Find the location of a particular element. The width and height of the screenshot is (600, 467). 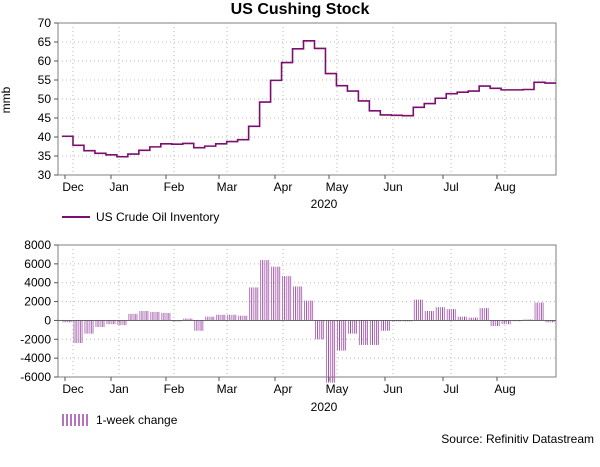

bottom-x-tick-label: Jan is located at coordinates (118, 389).